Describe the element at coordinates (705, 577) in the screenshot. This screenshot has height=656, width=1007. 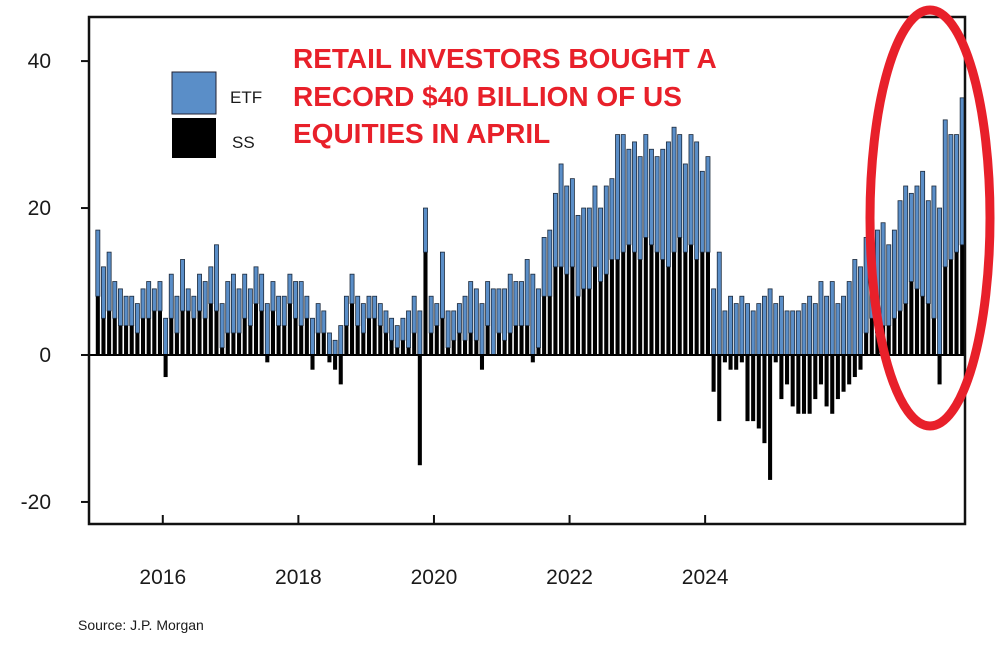
I see `x-tick-label: 2024` at that location.